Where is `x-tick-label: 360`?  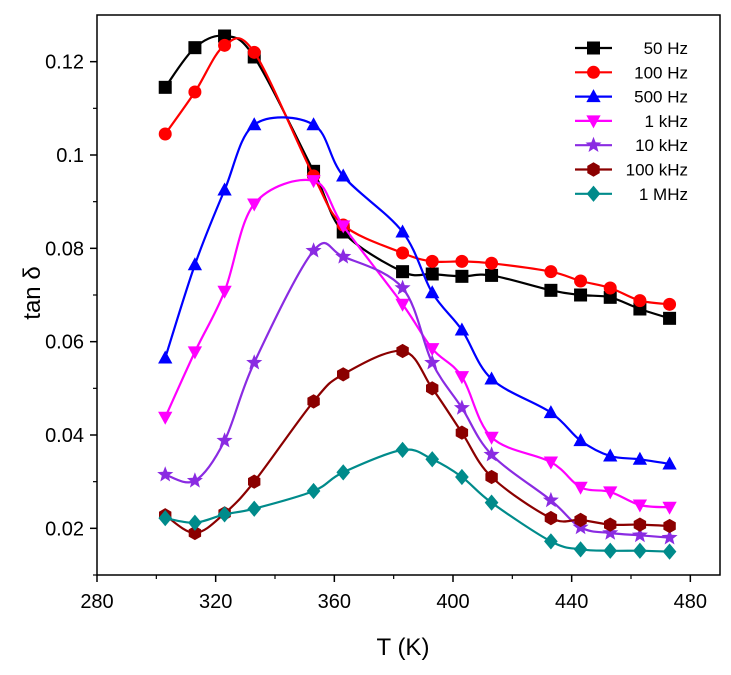
x-tick-label: 360 is located at coordinates (334, 602).